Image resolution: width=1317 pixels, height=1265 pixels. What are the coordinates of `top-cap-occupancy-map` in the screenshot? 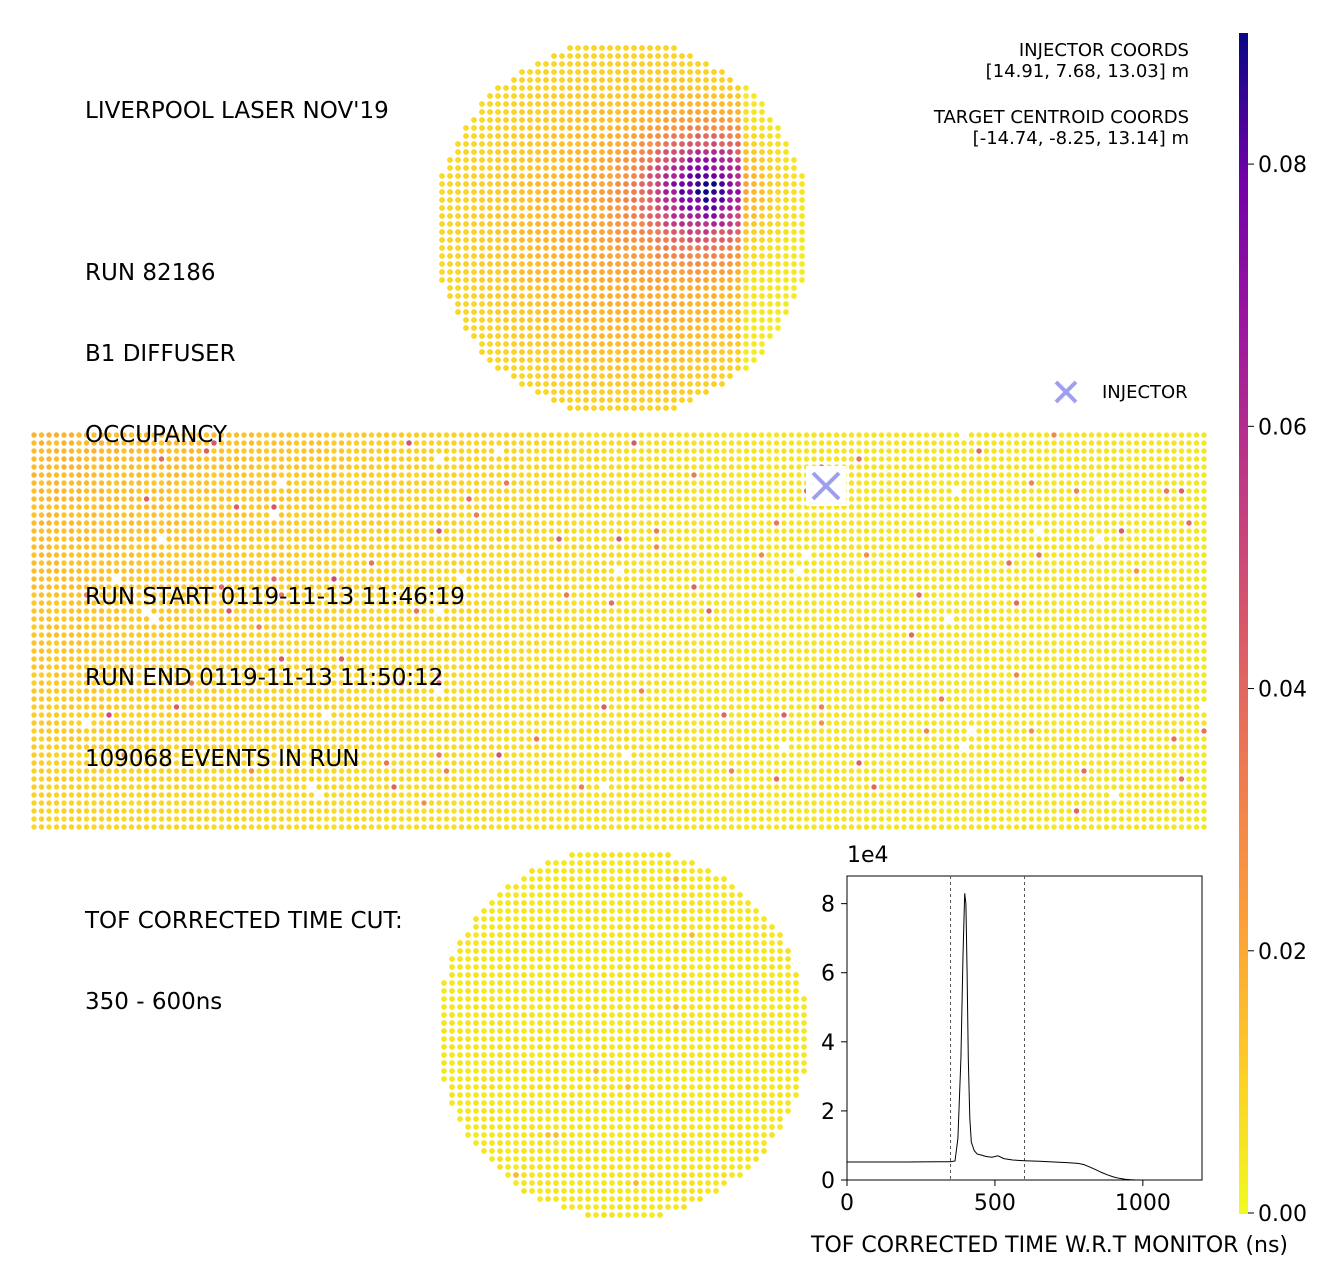 It's located at (622, 228).